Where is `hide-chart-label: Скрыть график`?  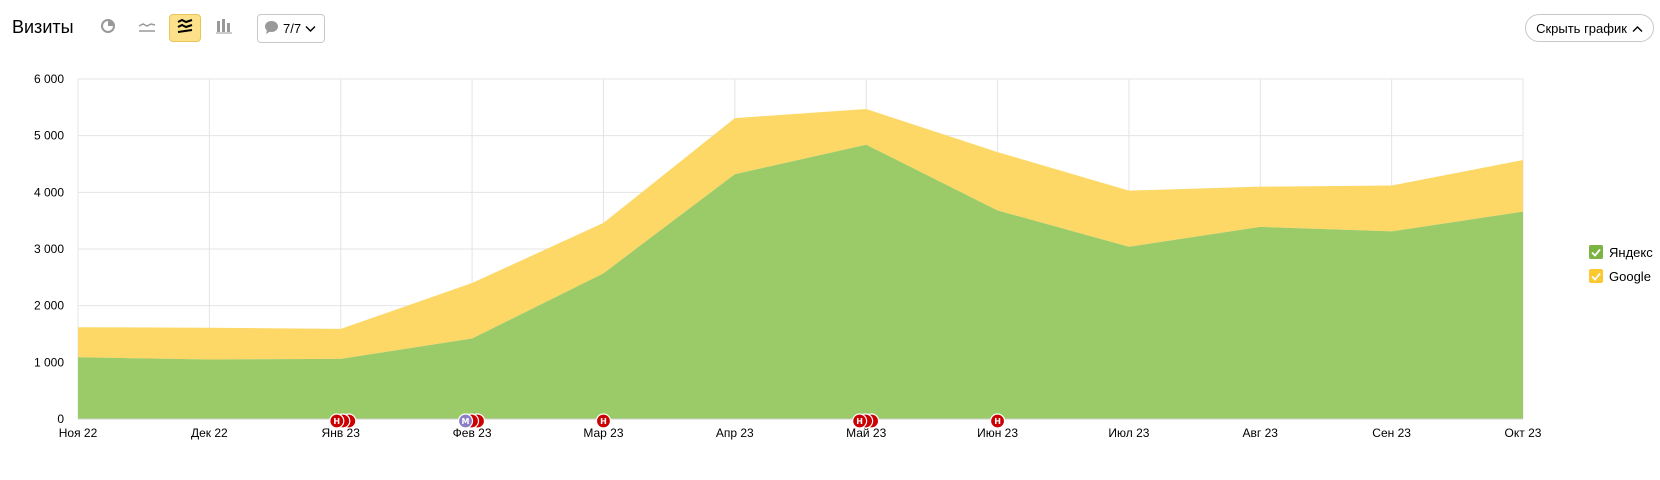
hide-chart-label: Скрыть график is located at coordinates (1581, 28).